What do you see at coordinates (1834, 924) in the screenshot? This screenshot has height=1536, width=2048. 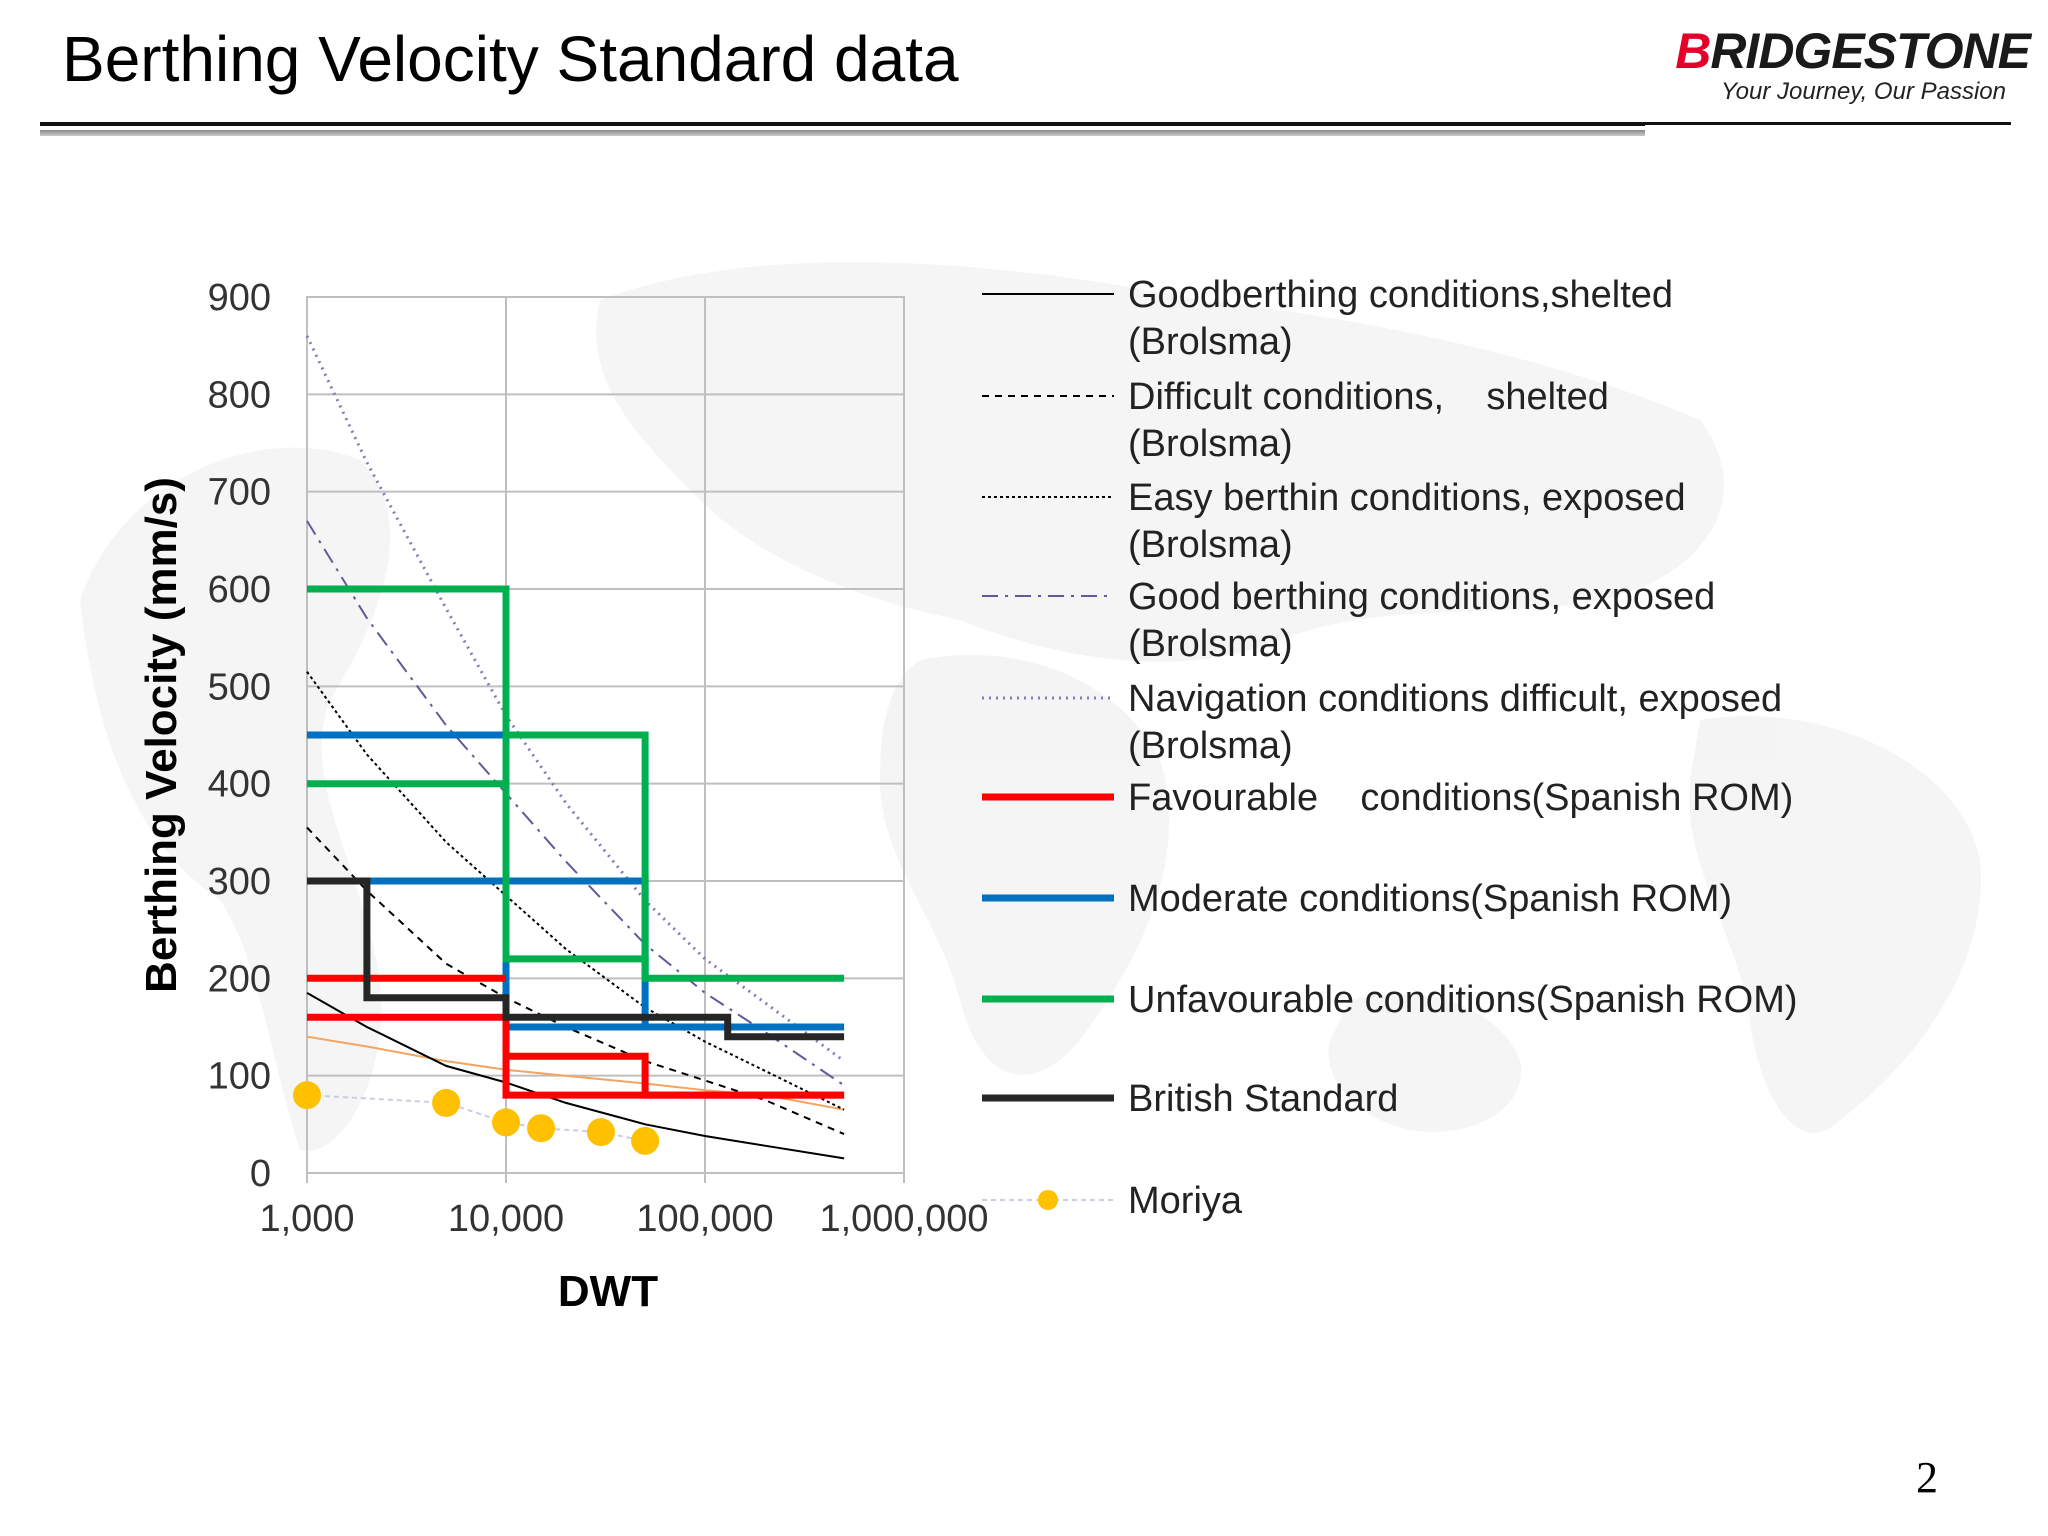 I see `map-south-america` at bounding box center [1834, 924].